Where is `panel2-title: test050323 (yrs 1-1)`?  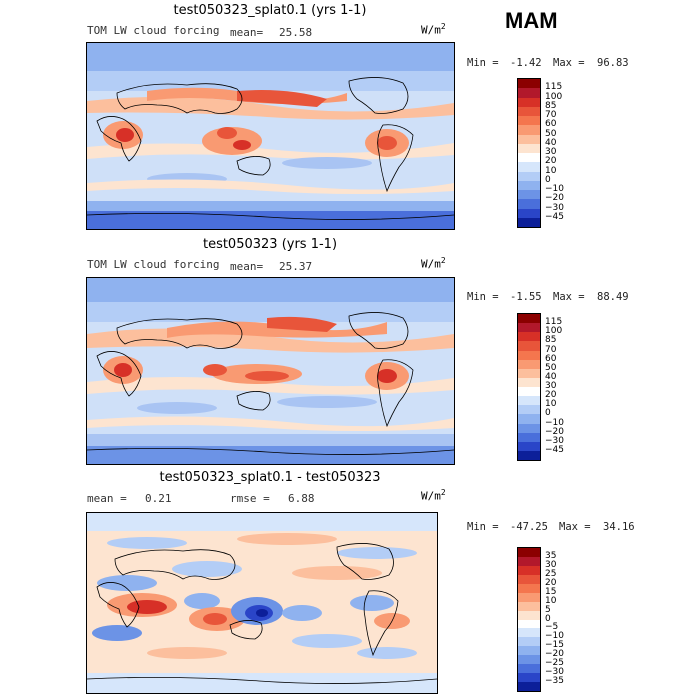
panel2-title: test050323 (yrs 1-1) is located at coordinates (270, 244).